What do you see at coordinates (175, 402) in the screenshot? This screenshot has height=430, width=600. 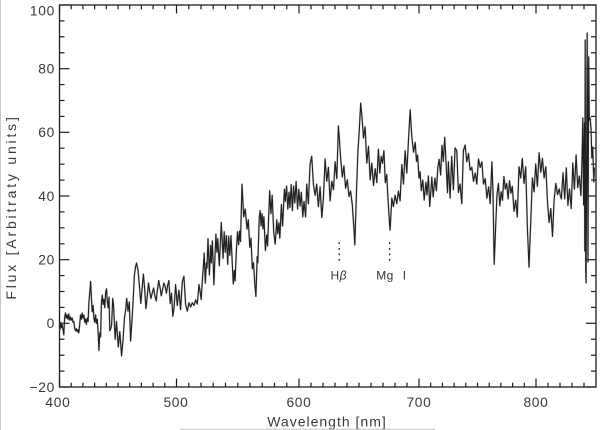 I see `svg-text: 500` at bounding box center [175, 402].